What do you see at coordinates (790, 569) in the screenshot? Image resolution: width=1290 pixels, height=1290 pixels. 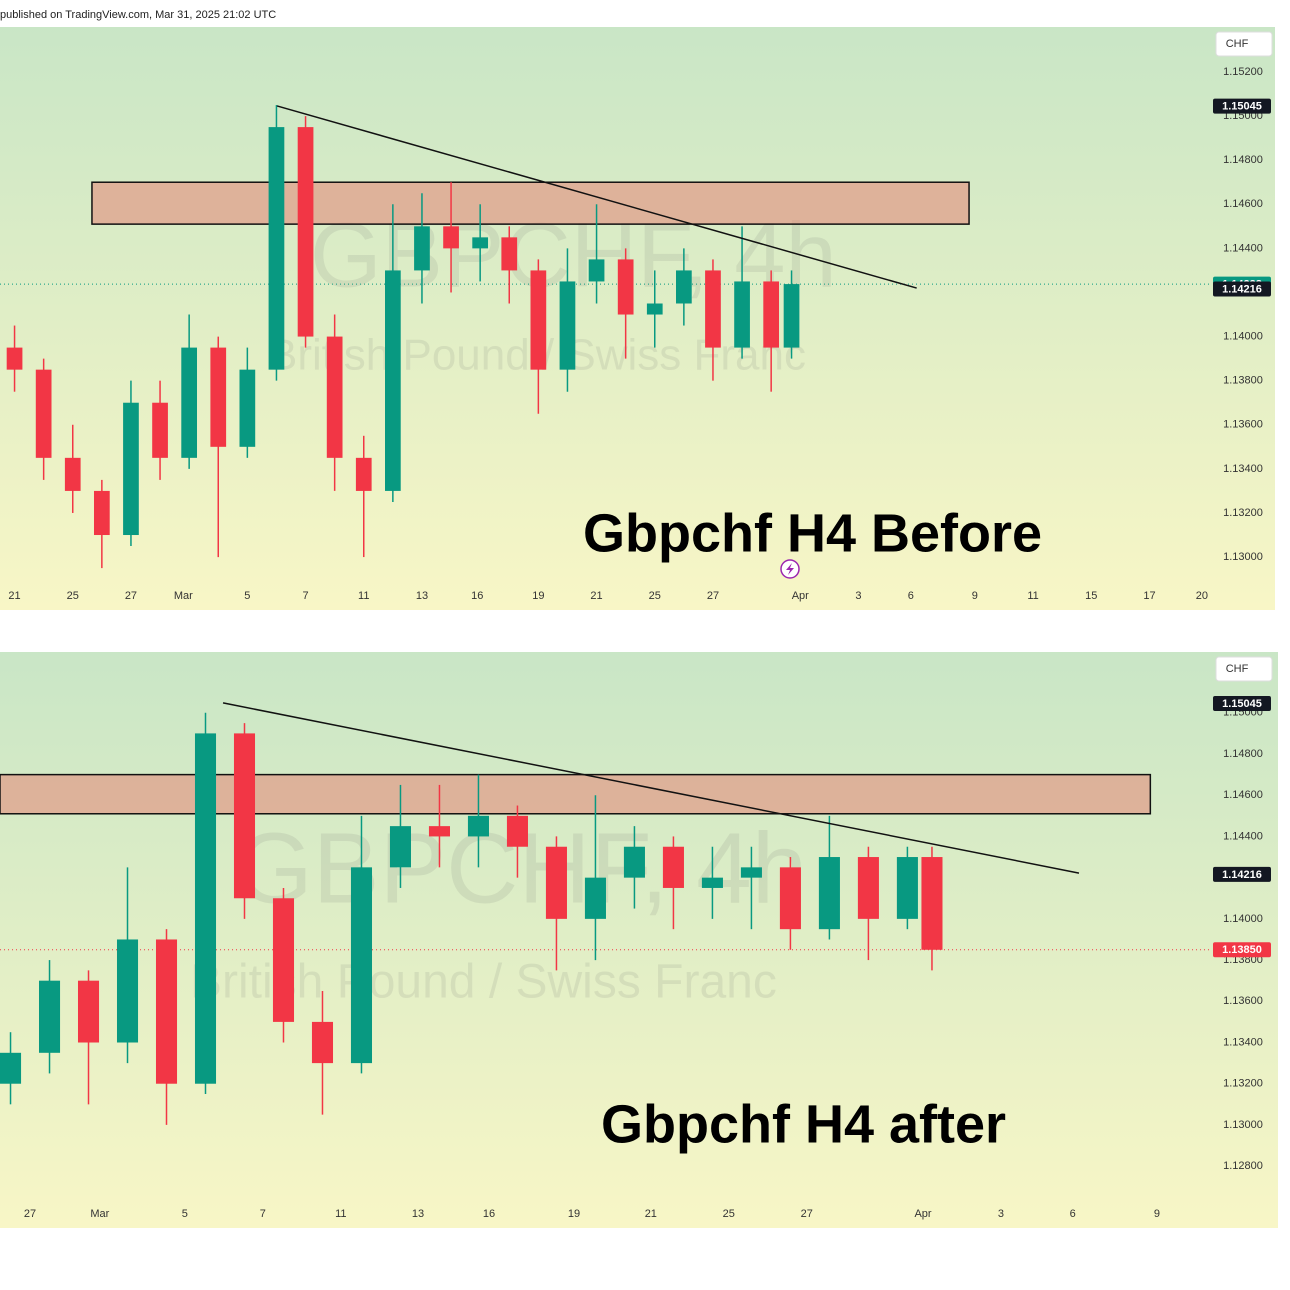 I see `lightning-icon` at bounding box center [790, 569].